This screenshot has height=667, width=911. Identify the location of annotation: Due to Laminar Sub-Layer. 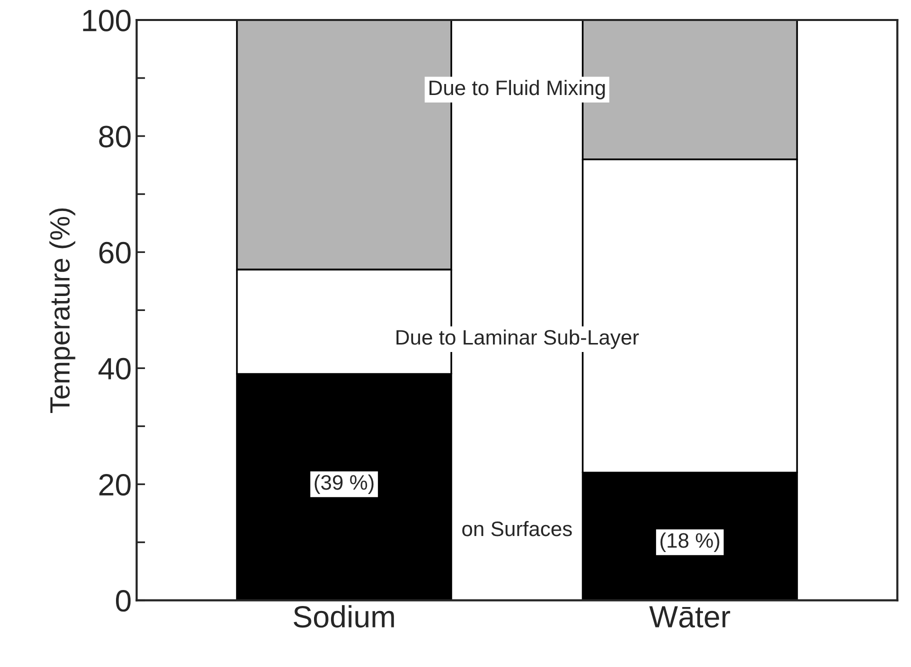
(517, 339).